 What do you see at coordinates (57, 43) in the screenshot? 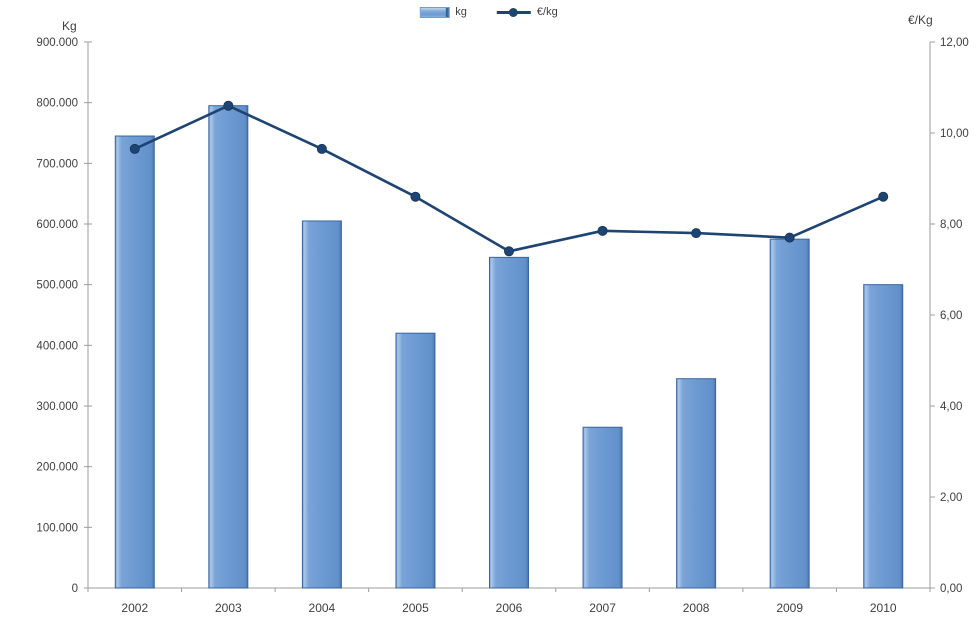
I see `left-axis-tick-label: 900.000` at bounding box center [57, 43].